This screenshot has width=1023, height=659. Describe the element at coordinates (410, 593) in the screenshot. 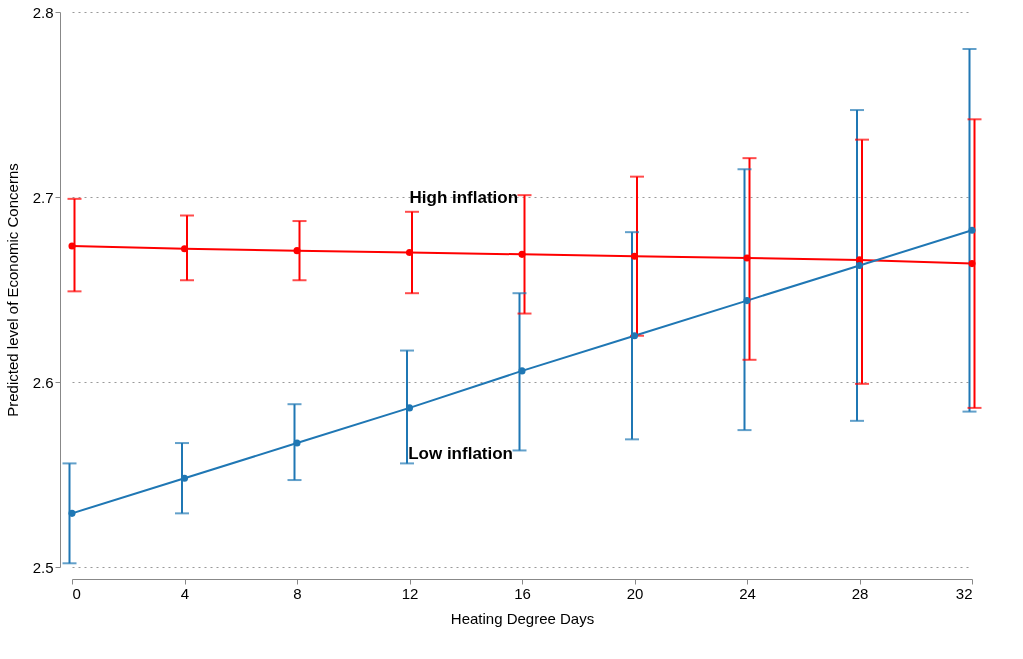

I see `x-tick-label: 12` at that location.